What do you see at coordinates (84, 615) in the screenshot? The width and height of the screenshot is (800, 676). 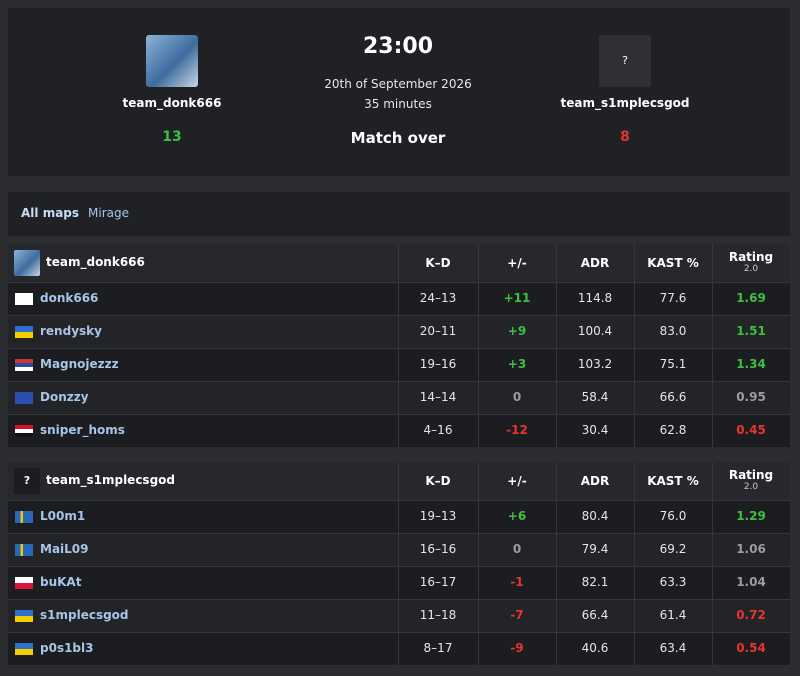 I see `player-name: s1mplecsgod` at bounding box center [84, 615].